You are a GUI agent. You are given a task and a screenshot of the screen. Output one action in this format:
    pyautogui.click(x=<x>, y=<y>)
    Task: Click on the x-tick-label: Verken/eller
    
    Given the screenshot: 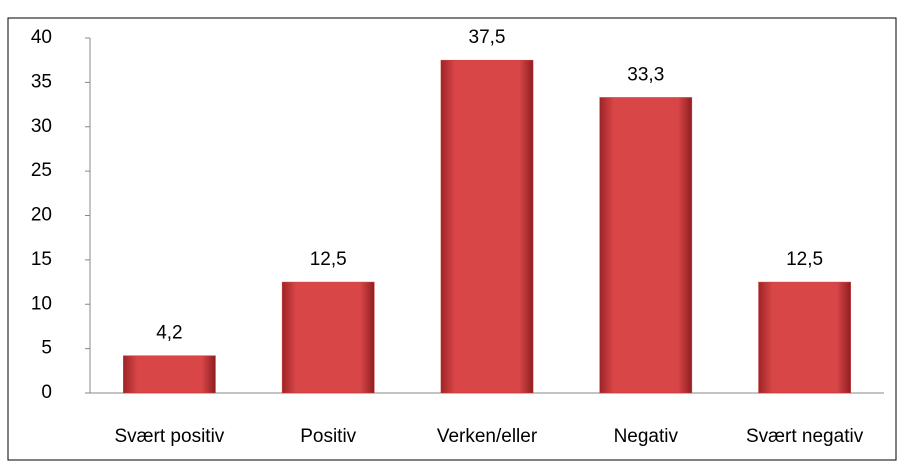 What is the action you would take?
    pyautogui.click(x=487, y=436)
    